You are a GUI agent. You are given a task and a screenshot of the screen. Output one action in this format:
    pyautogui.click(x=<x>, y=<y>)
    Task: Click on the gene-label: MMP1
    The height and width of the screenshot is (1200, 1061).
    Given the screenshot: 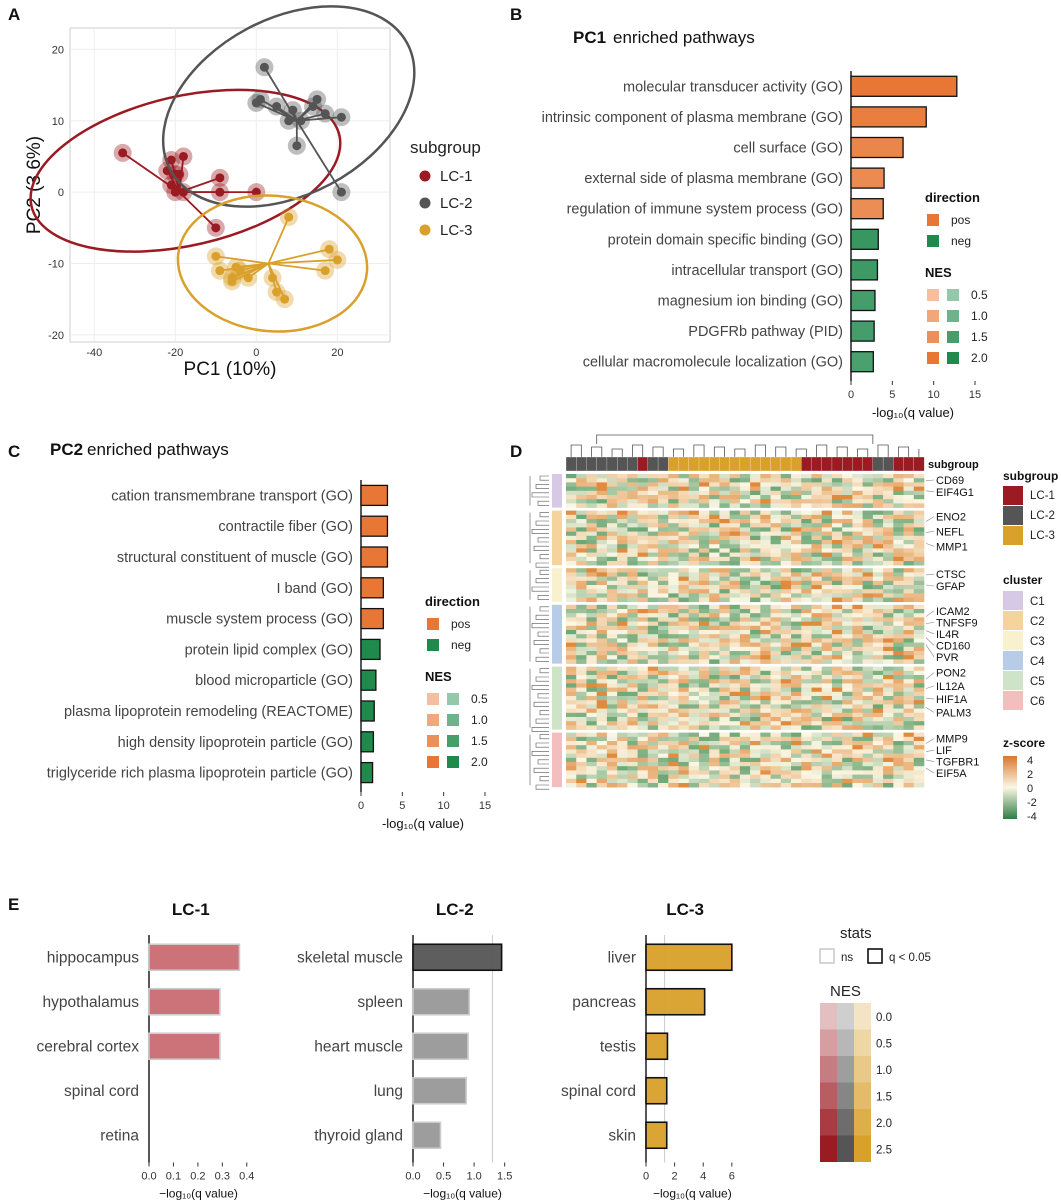 What is the action you would take?
    pyautogui.click(x=952, y=547)
    